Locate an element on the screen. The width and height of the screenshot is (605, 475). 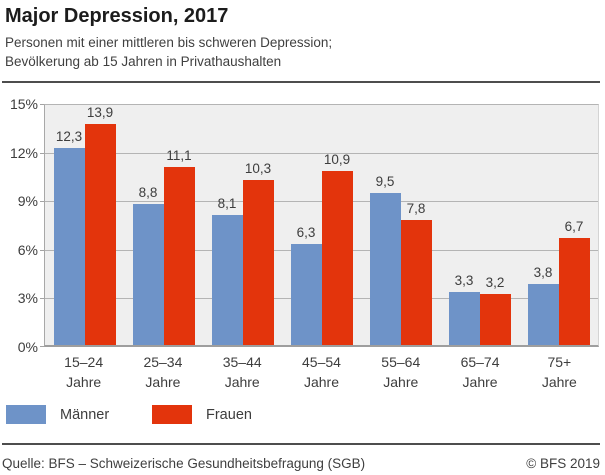
bar-value-label: 6,7 is located at coordinates (574, 226).